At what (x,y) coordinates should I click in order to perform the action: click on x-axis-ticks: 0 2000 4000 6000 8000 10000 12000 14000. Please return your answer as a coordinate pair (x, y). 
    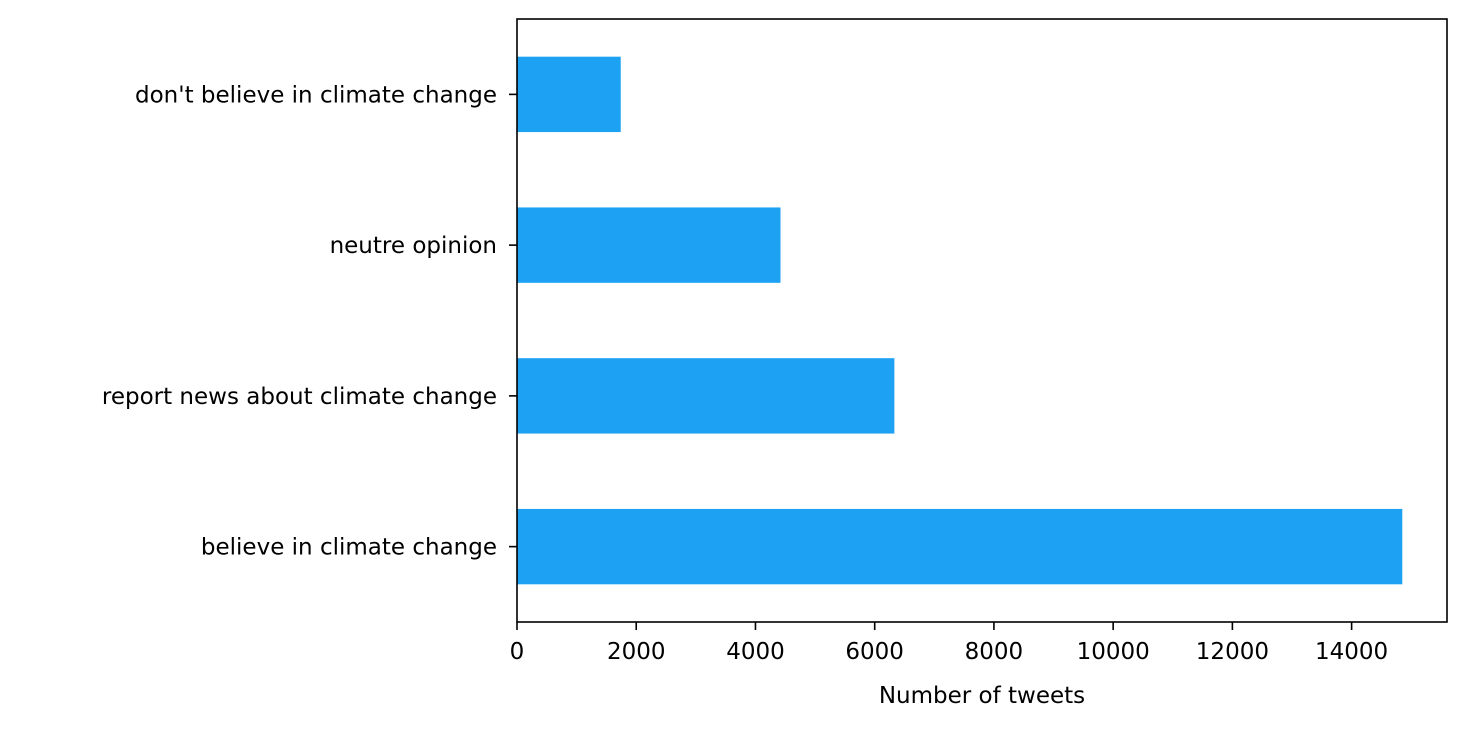
    Looking at the image, I should click on (949, 643).